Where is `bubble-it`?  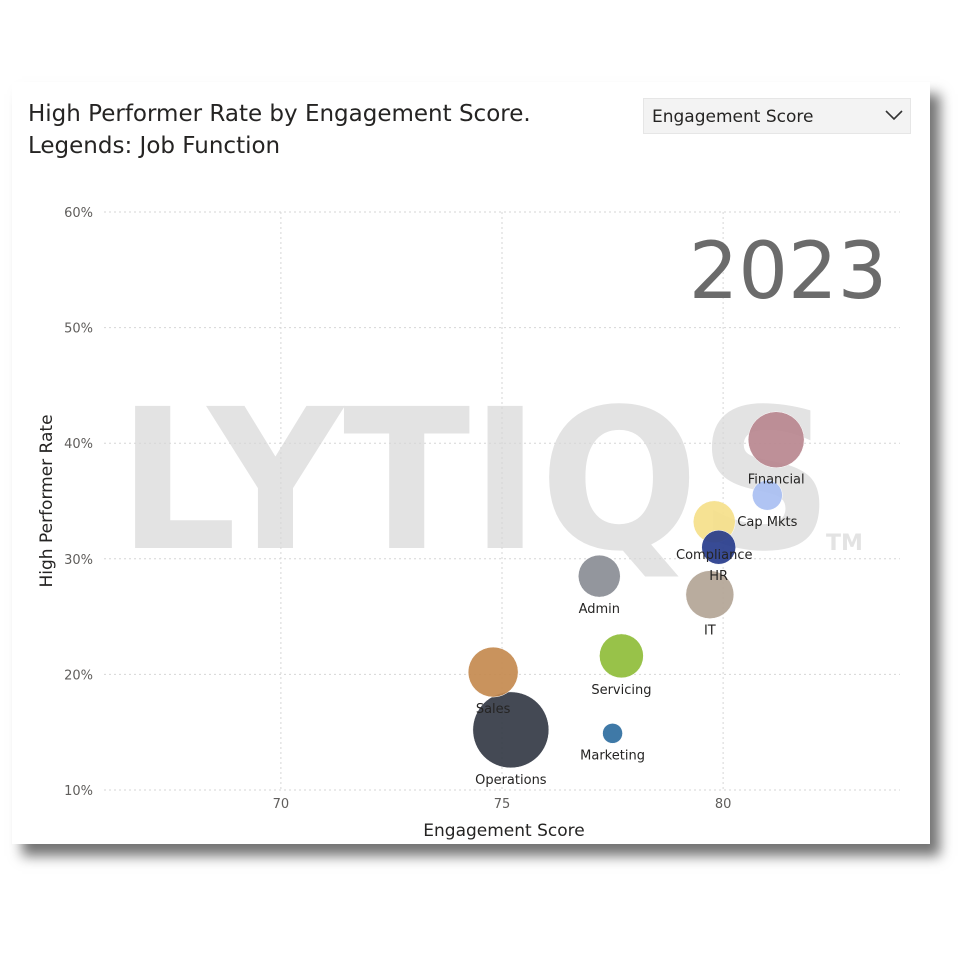
bubble-it is located at coordinates (710, 594).